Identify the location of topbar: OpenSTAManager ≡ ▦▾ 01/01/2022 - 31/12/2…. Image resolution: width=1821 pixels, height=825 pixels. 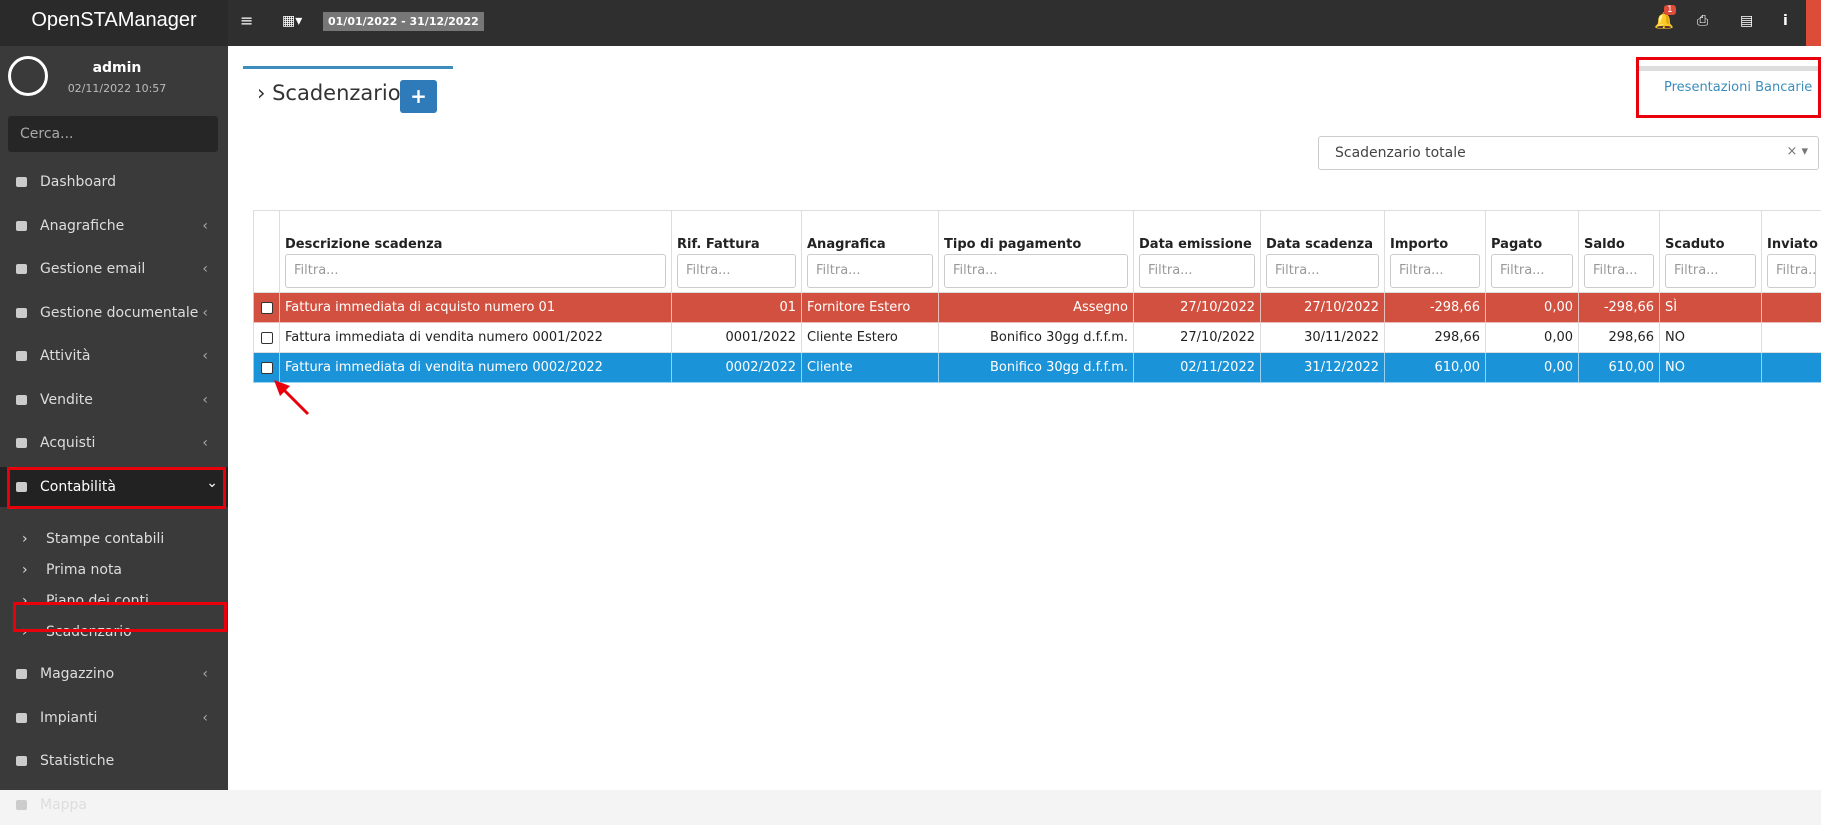
(910, 23).